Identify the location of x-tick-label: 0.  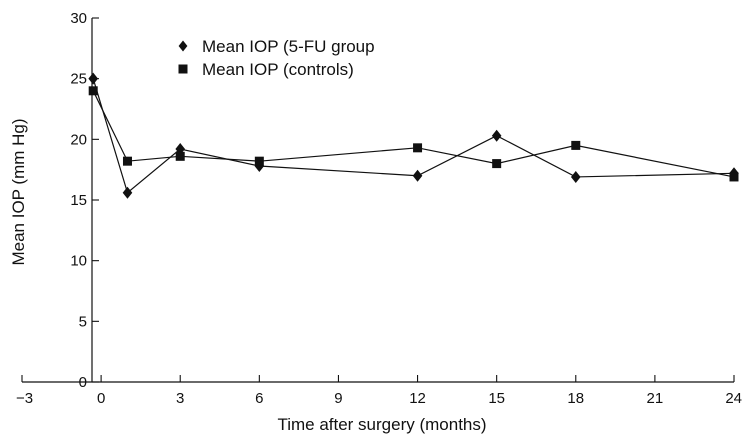
(101, 398).